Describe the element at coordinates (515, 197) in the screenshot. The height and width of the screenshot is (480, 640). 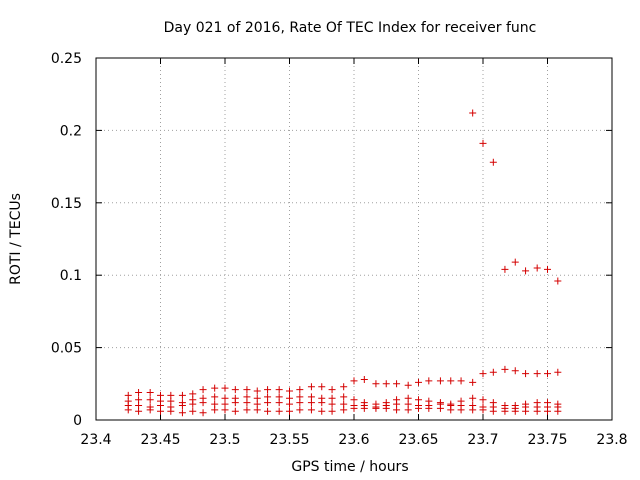
I see `series-spike` at that location.